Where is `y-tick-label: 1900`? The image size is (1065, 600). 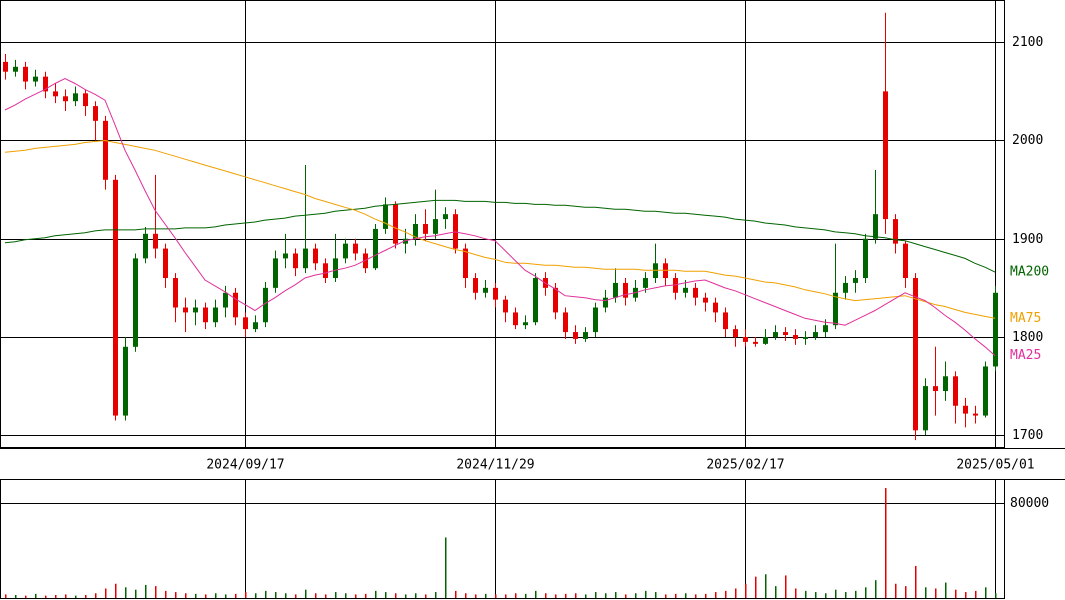
y-tick-label: 1900 is located at coordinates (1027, 239).